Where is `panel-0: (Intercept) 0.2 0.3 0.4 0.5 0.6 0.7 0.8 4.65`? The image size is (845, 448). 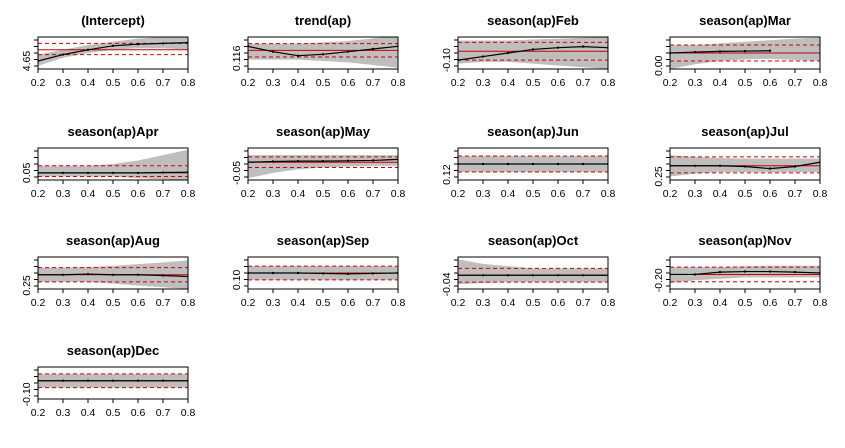
panel-0: (Intercept) 0.2 0.3 0.4 0.5 0.6 0.7 0.8 4.65 is located at coordinates (108, 51).